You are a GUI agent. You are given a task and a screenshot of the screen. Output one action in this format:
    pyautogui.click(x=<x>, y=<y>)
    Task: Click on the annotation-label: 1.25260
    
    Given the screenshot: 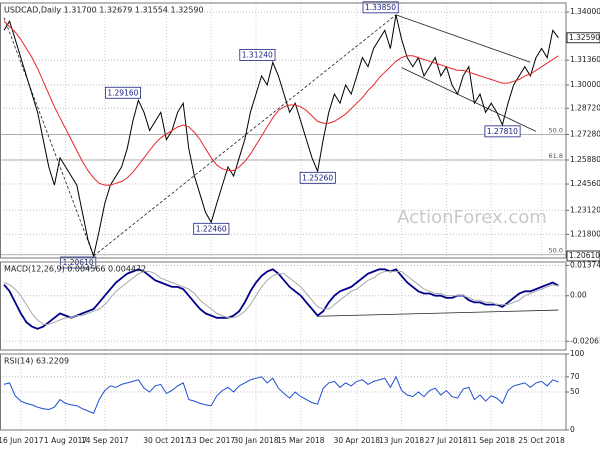 What is the action you would take?
    pyautogui.click(x=317, y=177)
    